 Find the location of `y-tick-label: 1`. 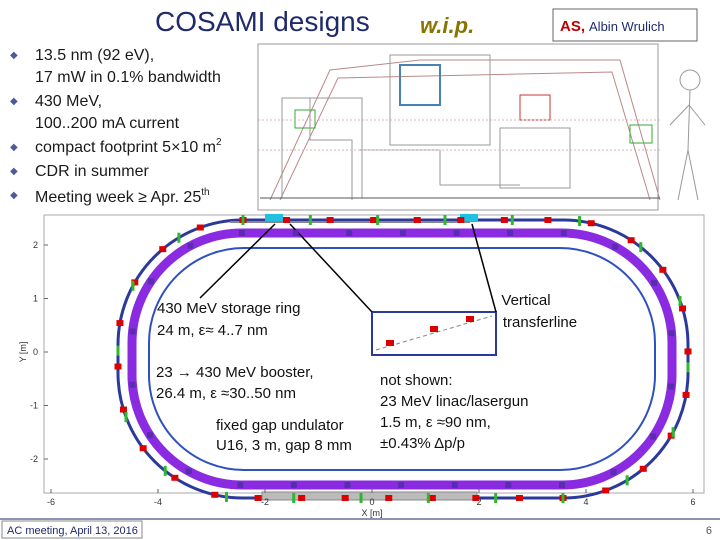

y-tick-label: 1 is located at coordinates (35, 299).